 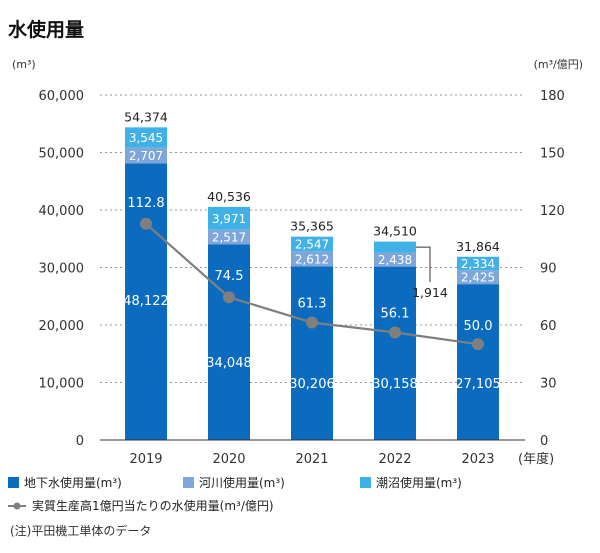 What do you see at coordinates (552, 154) in the screenshot?
I see `y2-tick-label: 150` at bounding box center [552, 154].